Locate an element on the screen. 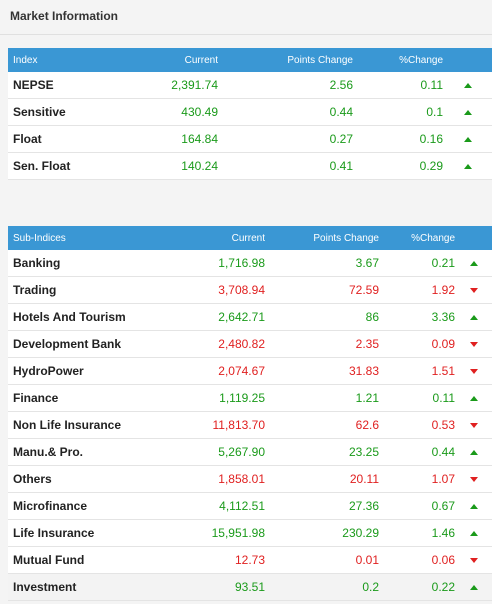 The height and width of the screenshot is (604, 492). row-pct-change: 1.46 is located at coordinates (417, 533).